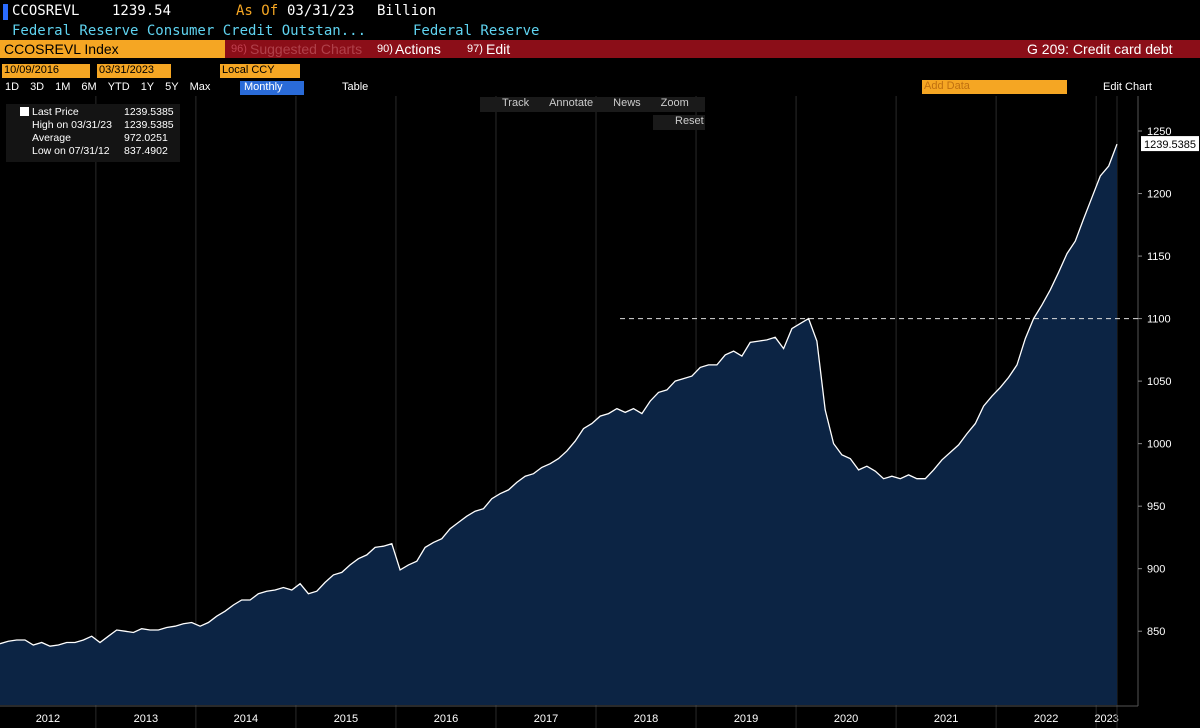 This screenshot has height=728, width=1200. Describe the element at coordinates (674, 103) in the screenshot. I see `zoom: Zoom` at that location.